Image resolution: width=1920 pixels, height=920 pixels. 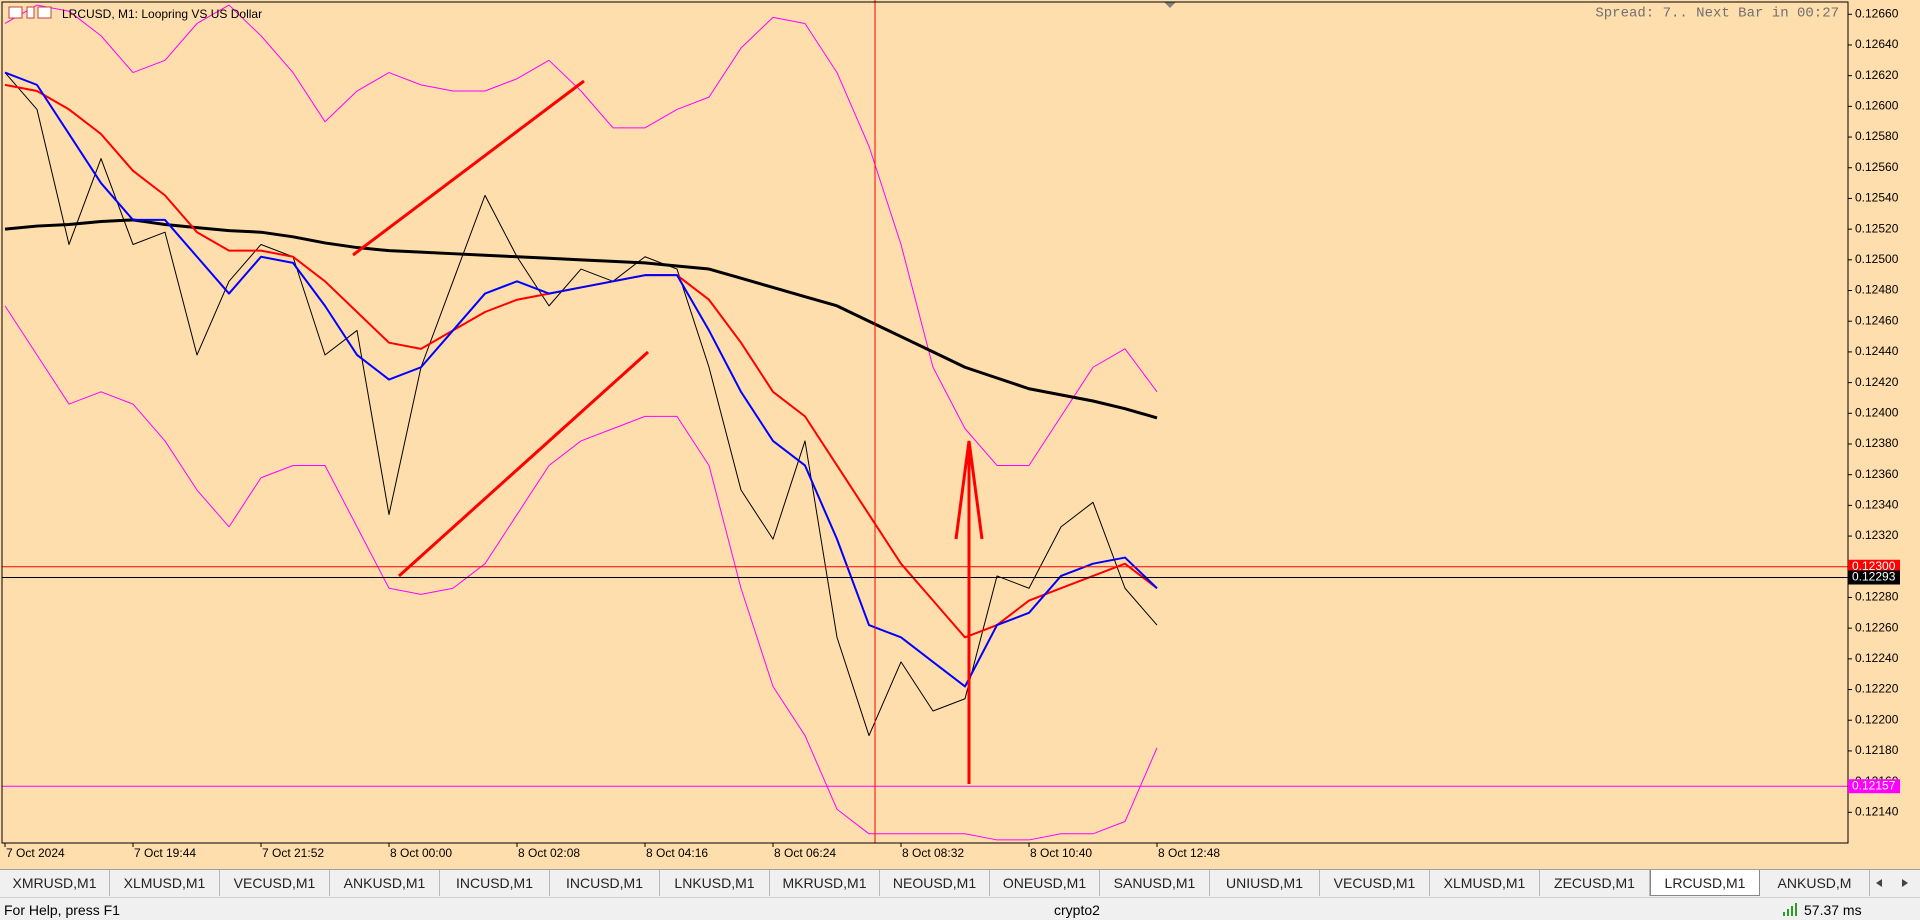 I want to click on x-tick-label: 7 Oct 21:52, so click(x=293, y=853).